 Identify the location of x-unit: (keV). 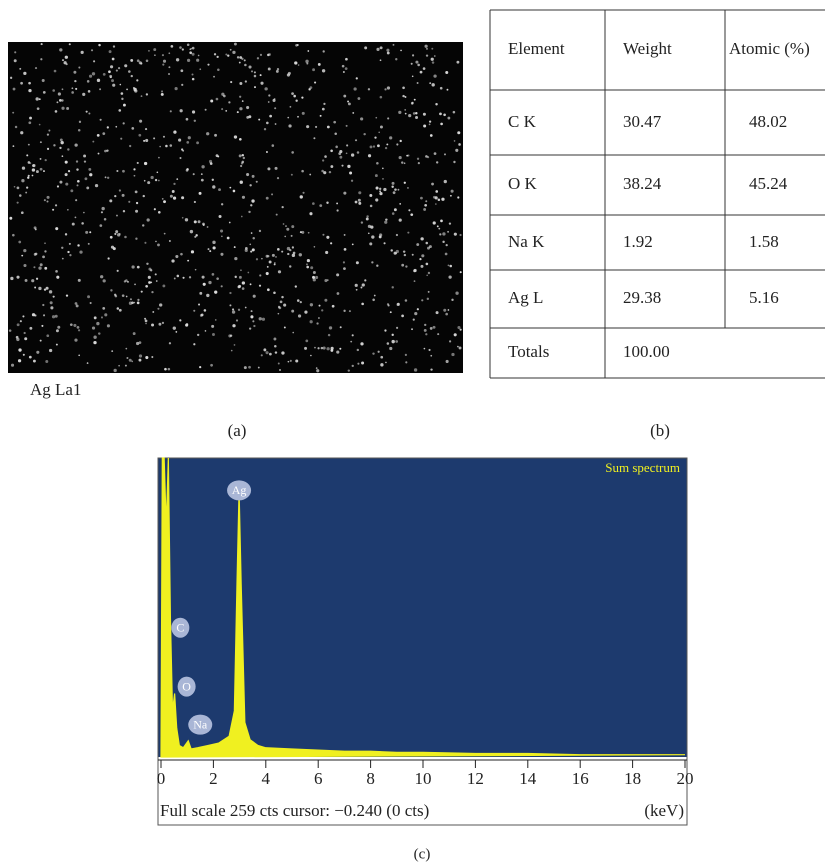
(664, 810).